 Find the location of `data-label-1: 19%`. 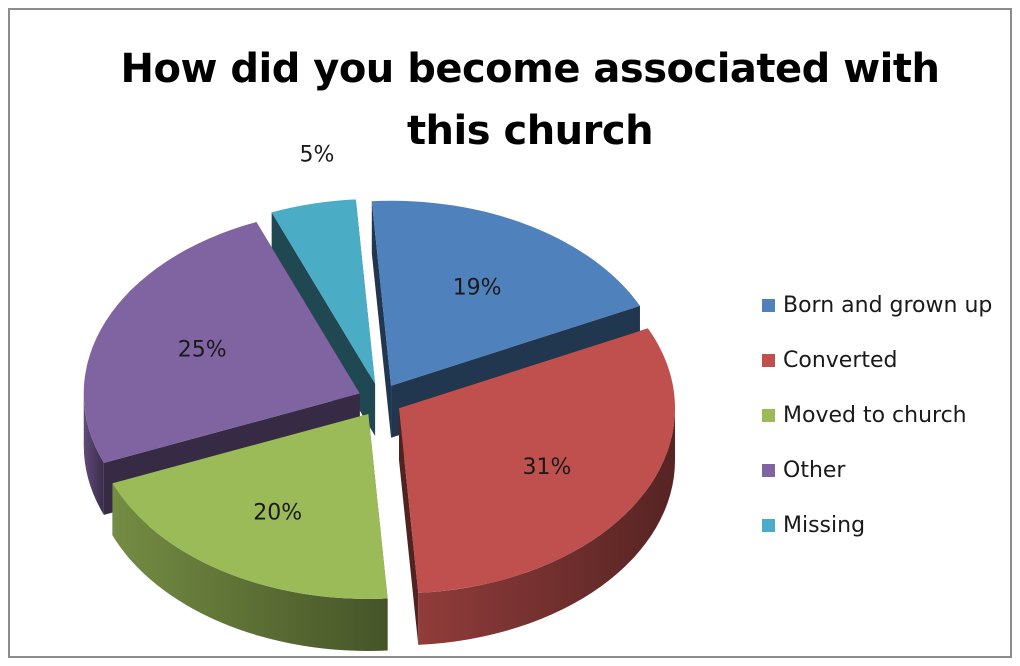

data-label-1: 19% is located at coordinates (477, 288).